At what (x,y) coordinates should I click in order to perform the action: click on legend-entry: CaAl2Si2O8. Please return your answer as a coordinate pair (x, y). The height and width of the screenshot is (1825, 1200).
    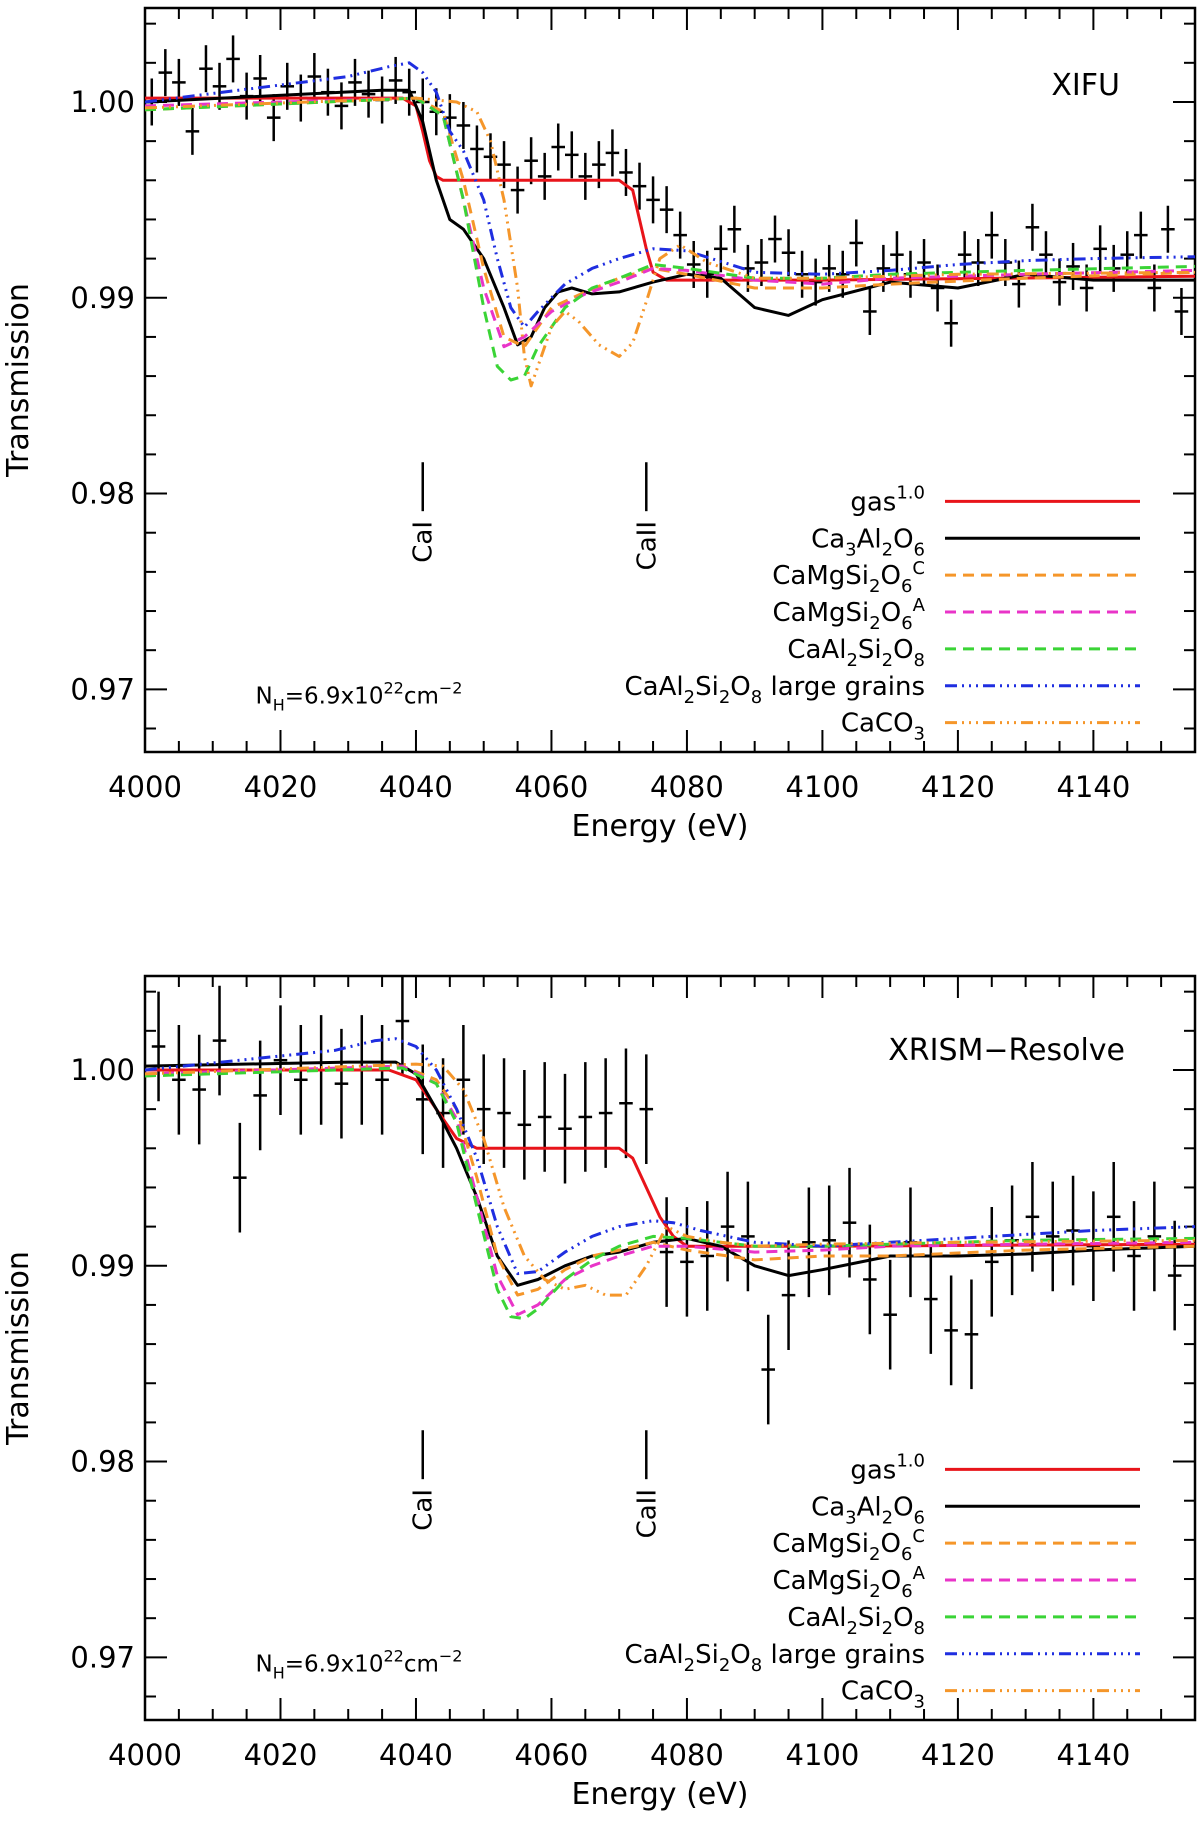
    Looking at the image, I should click on (963, 1621).